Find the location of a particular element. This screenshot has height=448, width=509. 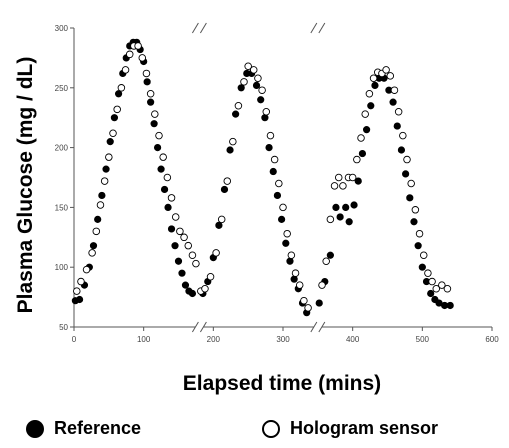

open-circle-icon is located at coordinates (271, 428).